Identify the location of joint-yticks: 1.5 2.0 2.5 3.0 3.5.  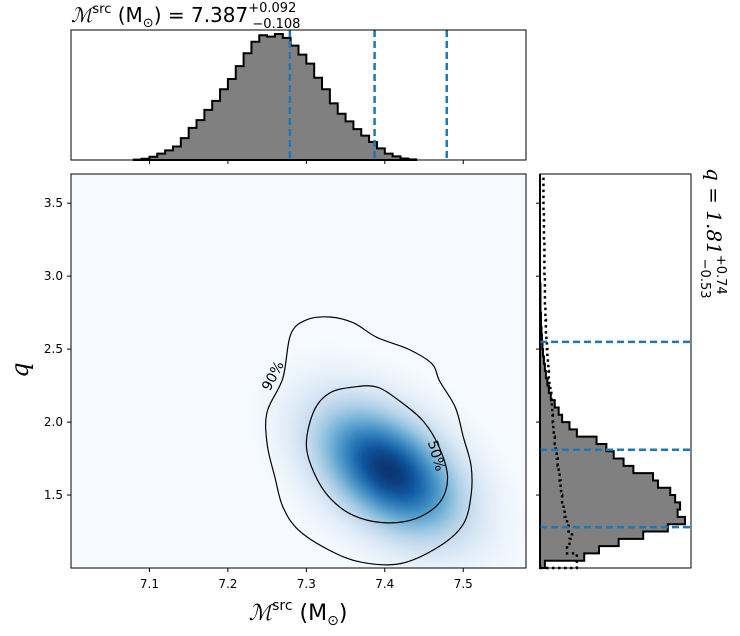
(57, 349).